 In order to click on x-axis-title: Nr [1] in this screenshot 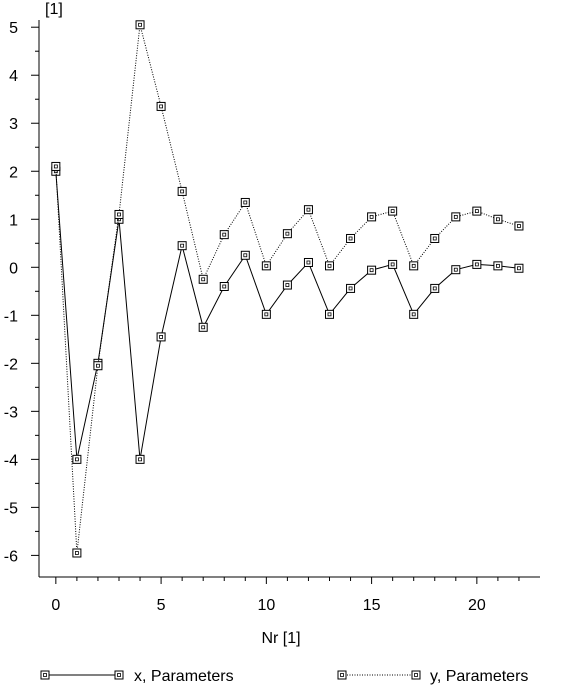, I will do `click(280, 638)`.